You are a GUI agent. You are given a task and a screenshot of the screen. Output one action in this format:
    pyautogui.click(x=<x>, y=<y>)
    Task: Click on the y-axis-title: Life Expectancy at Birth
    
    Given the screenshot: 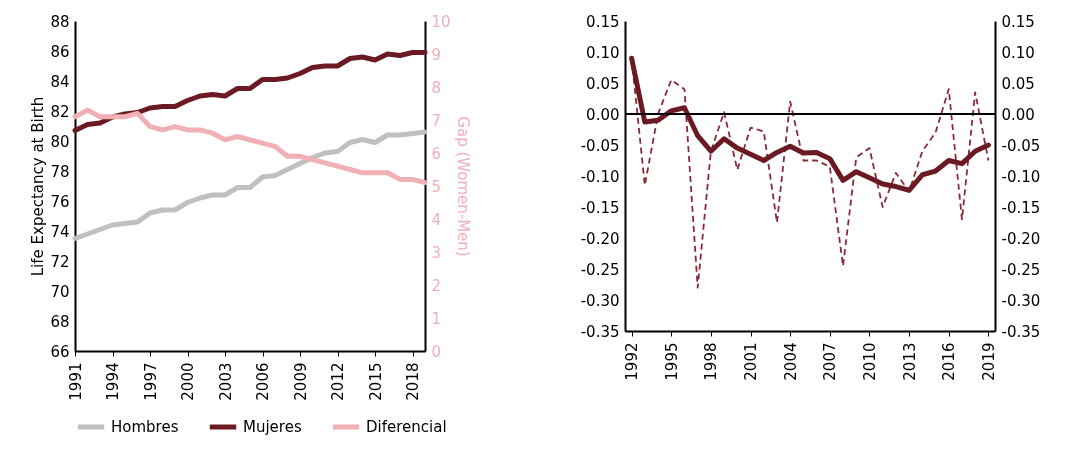 What is the action you would take?
    pyautogui.click(x=38, y=186)
    